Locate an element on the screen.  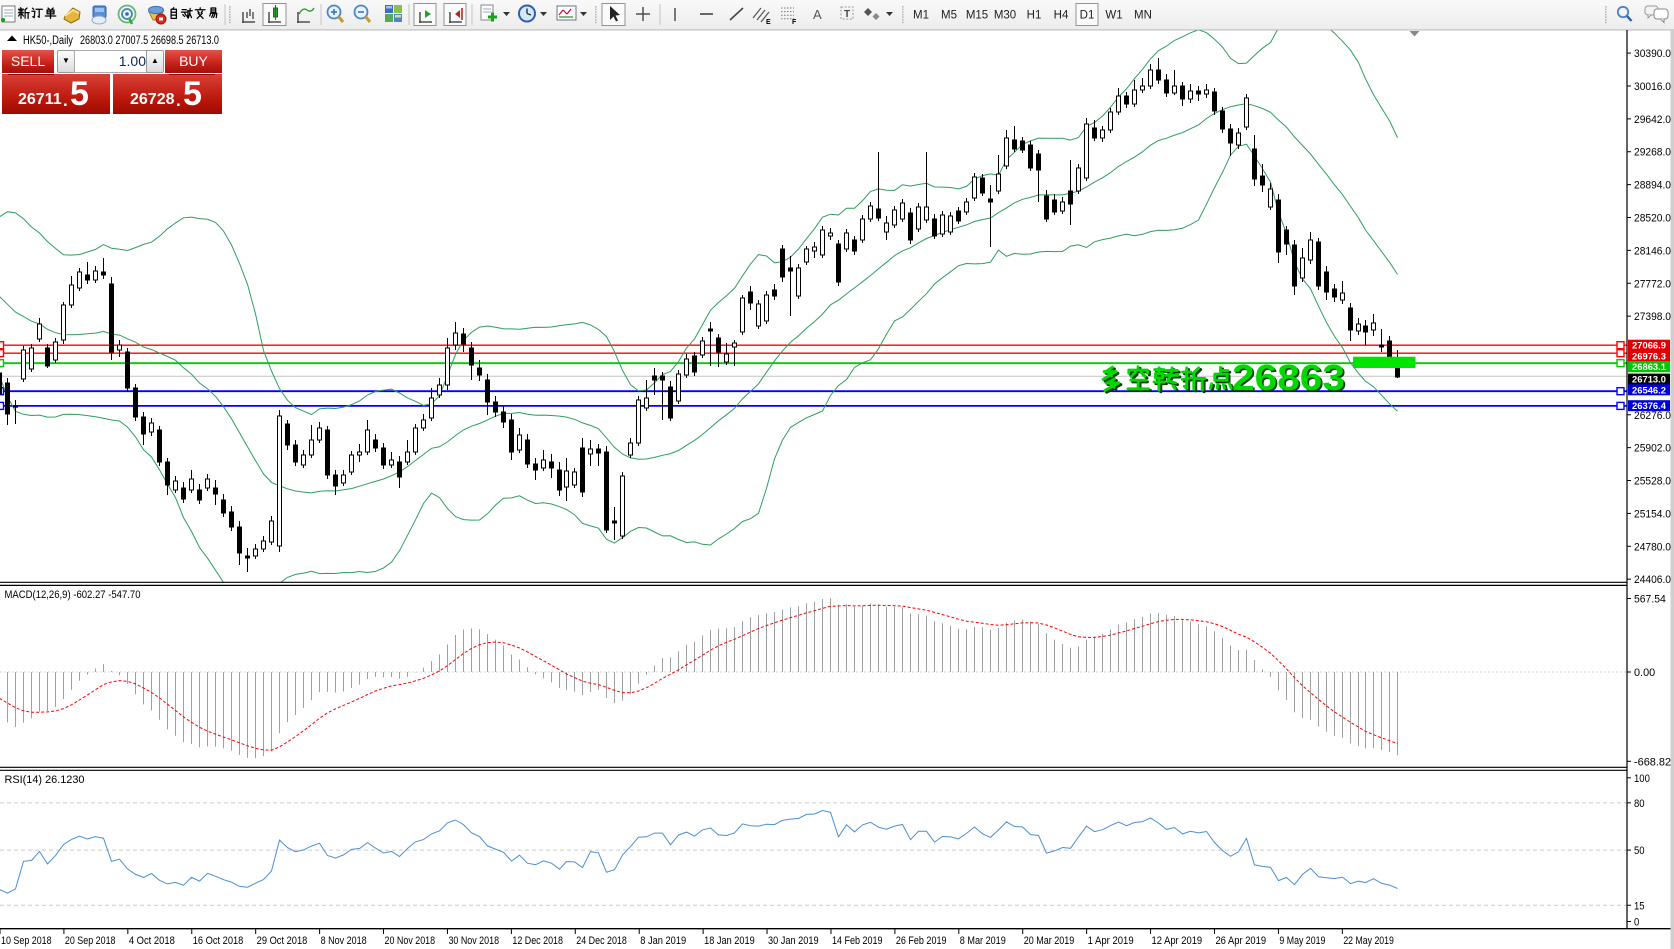
svg-text: 25902.0 is located at coordinates (1652, 449).